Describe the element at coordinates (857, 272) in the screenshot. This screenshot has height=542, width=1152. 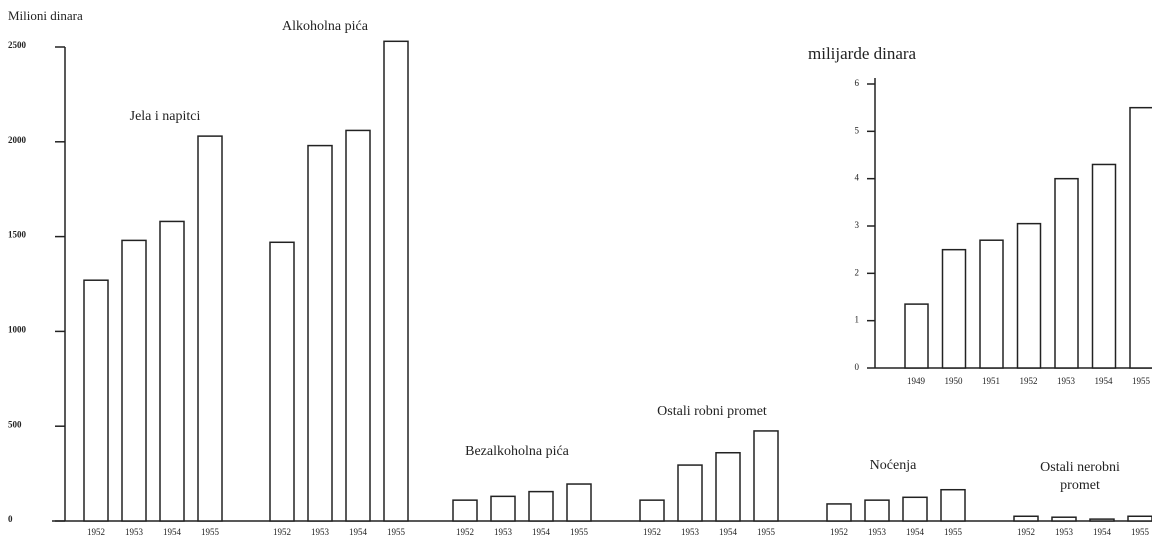
I see `y-tick-label: 2` at that location.